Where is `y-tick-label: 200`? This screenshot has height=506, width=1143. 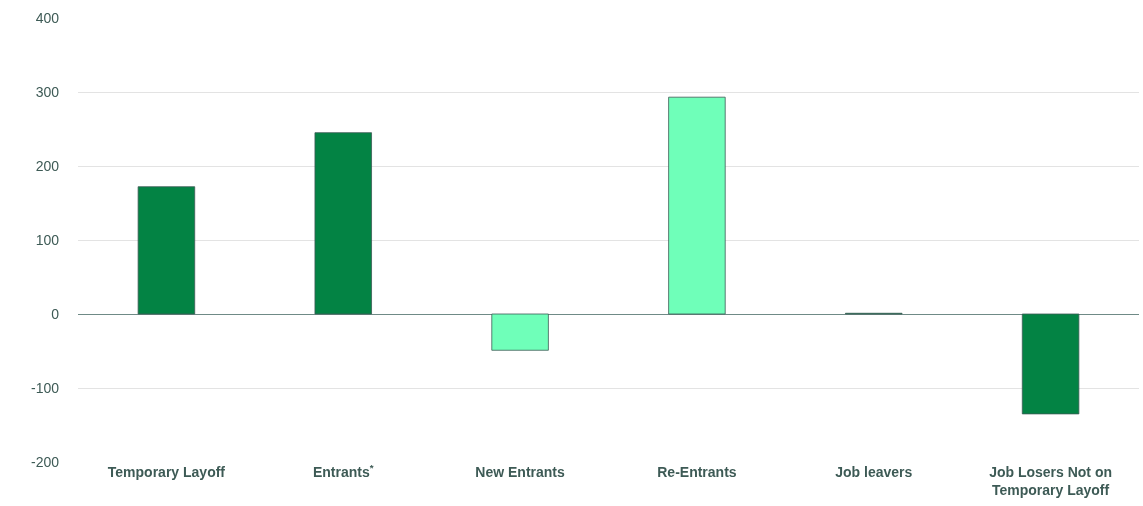 y-tick-label: 200 is located at coordinates (47, 165).